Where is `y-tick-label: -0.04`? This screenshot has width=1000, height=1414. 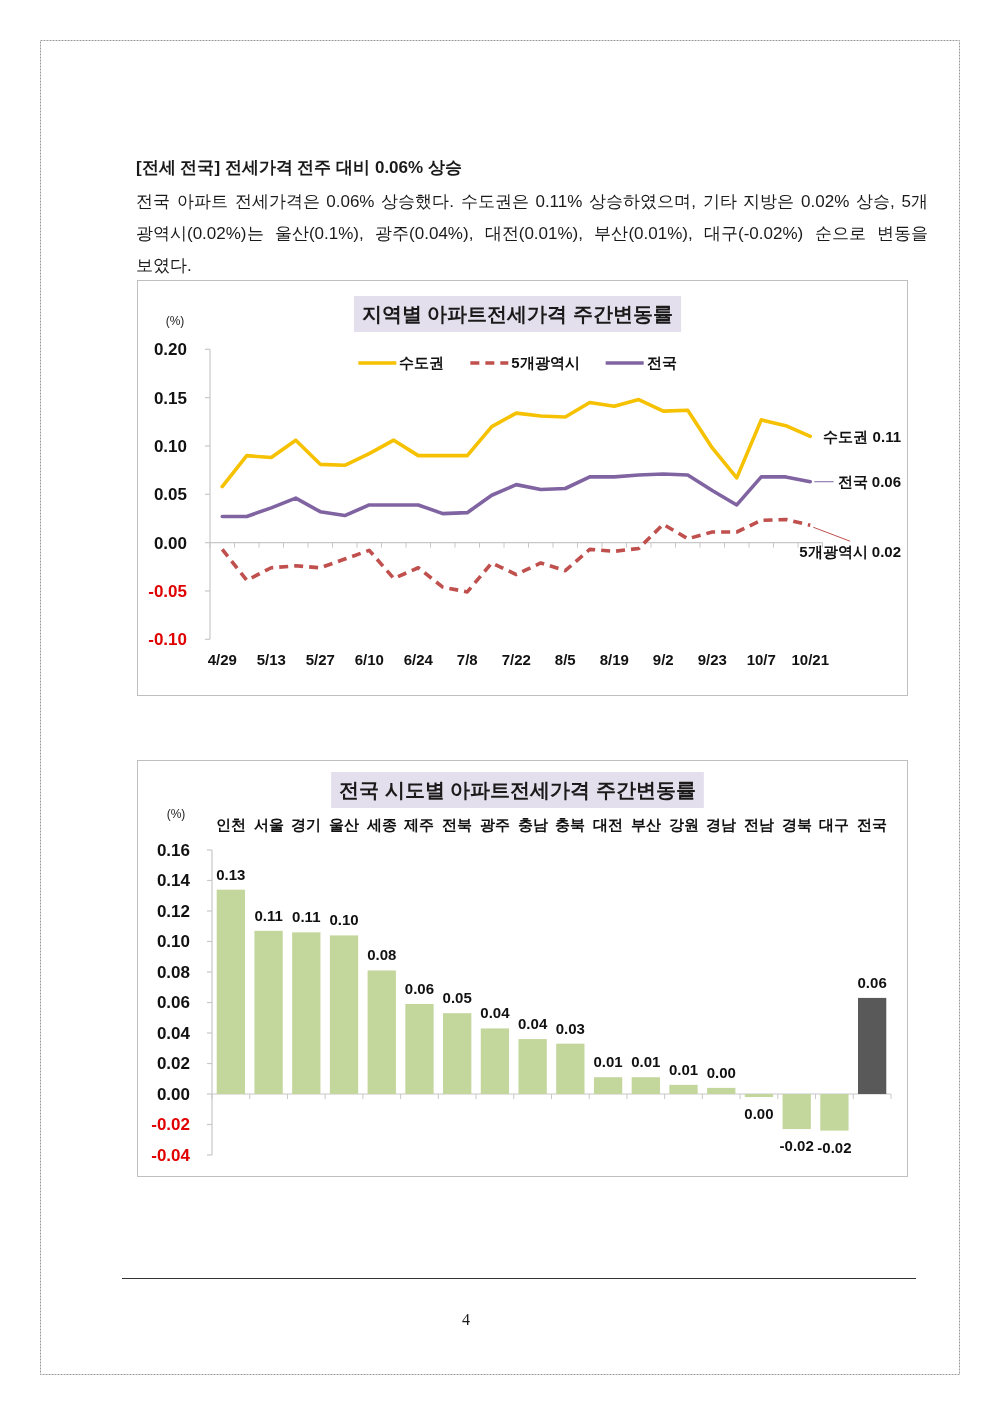 y-tick-label: -0.04 is located at coordinates (171, 1155).